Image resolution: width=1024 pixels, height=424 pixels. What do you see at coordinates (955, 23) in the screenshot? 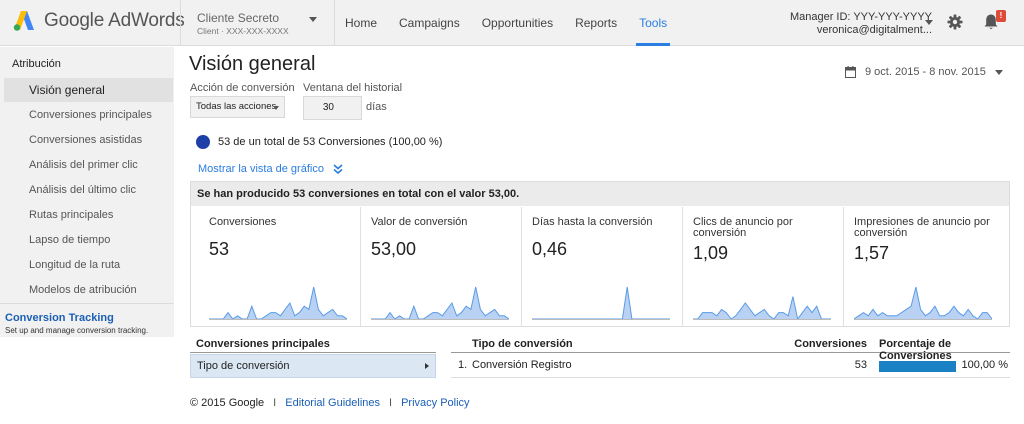
I see `gear-icon` at bounding box center [955, 23].